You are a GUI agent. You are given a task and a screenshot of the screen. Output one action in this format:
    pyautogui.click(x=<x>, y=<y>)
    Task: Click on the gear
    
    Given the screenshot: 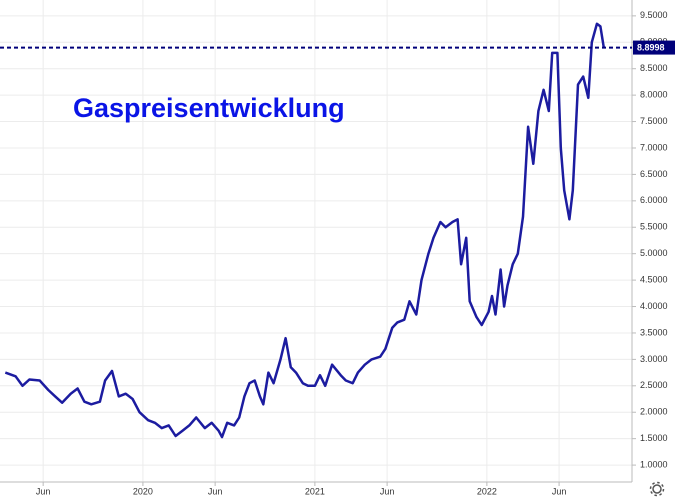 What is the action you would take?
    pyautogui.click(x=657, y=489)
    